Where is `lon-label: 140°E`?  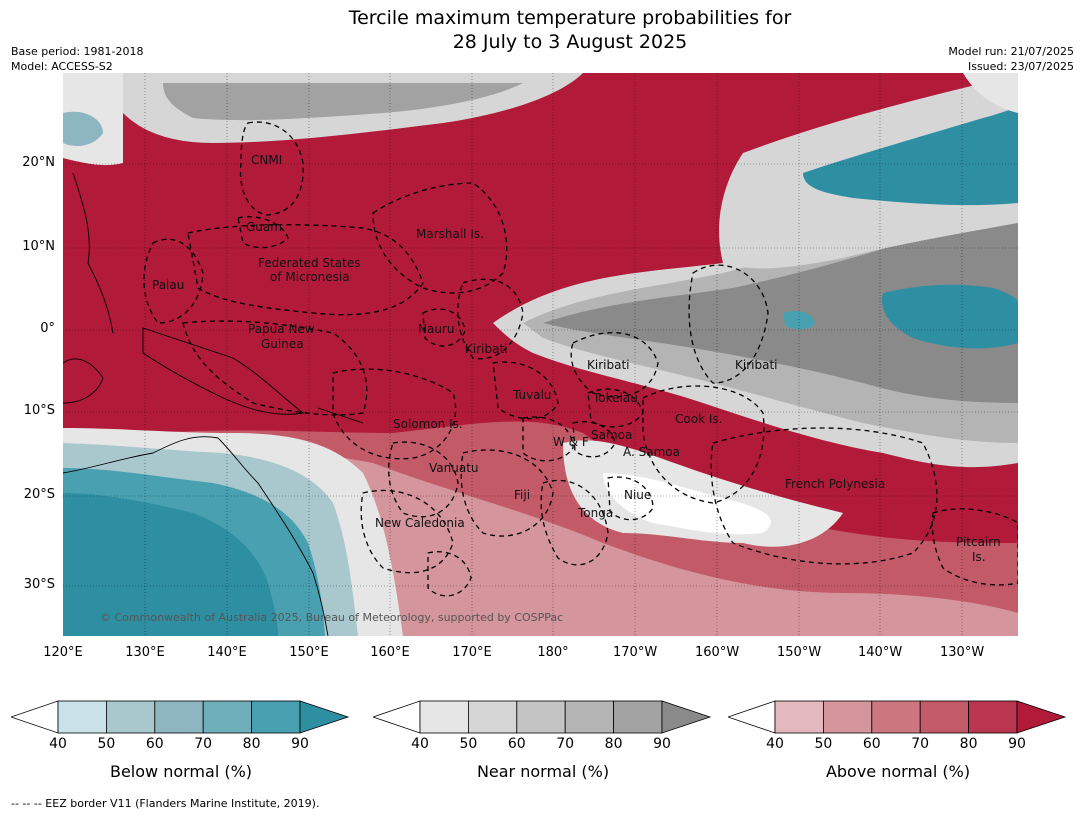 lon-label: 140°E is located at coordinates (227, 652).